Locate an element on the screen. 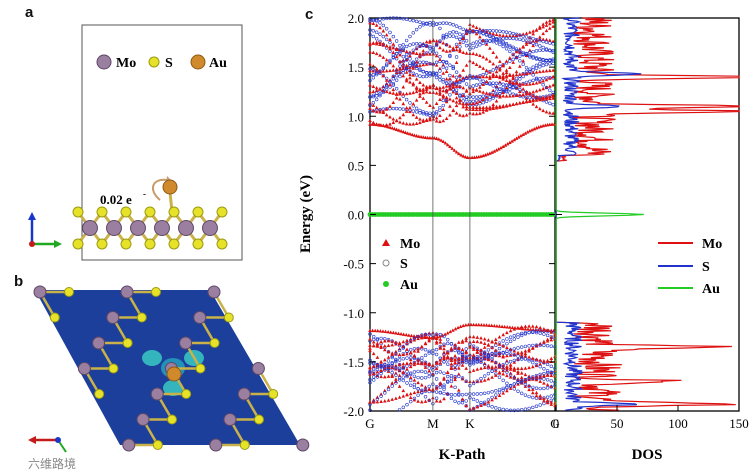  panel-label-c: c is located at coordinates (309, 14).